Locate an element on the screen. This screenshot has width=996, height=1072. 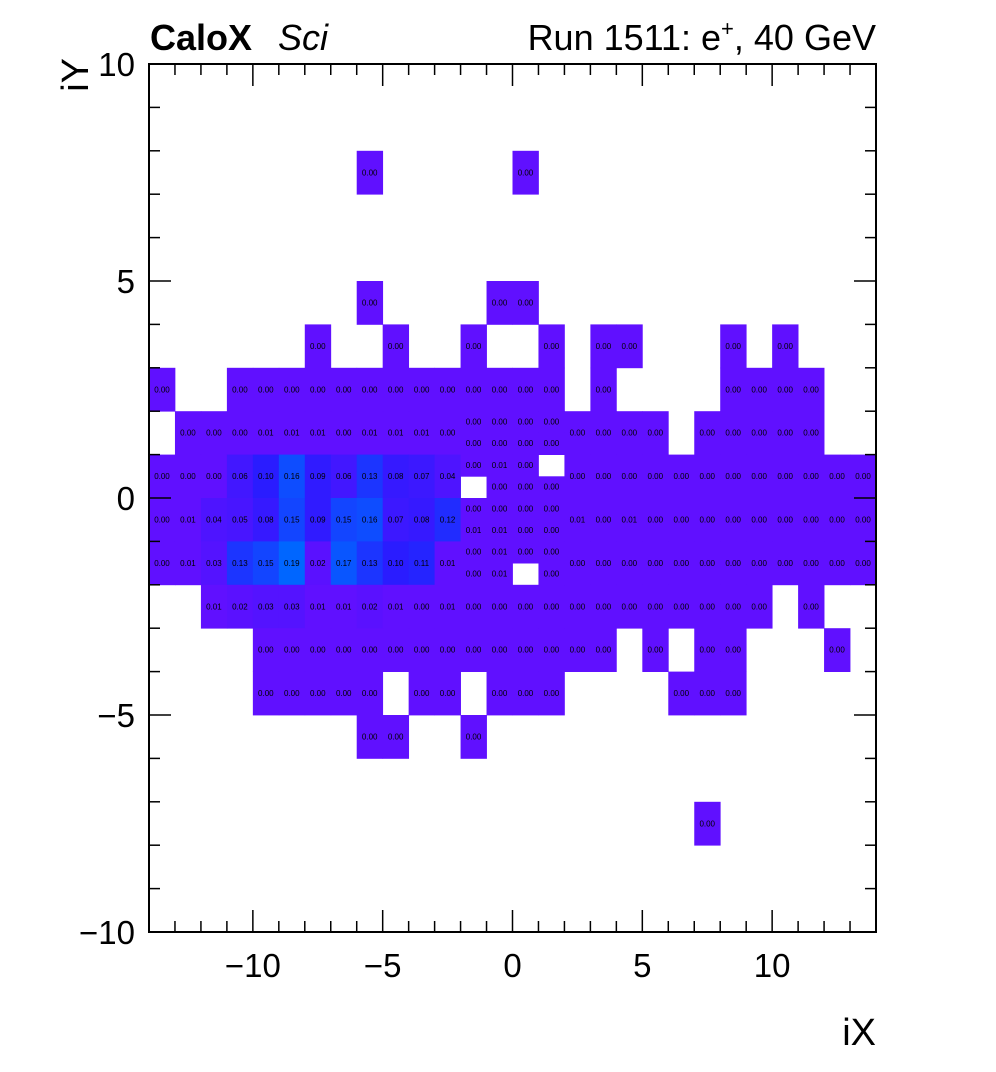
cell-value-label: 0.03 is located at coordinates (266, 606).